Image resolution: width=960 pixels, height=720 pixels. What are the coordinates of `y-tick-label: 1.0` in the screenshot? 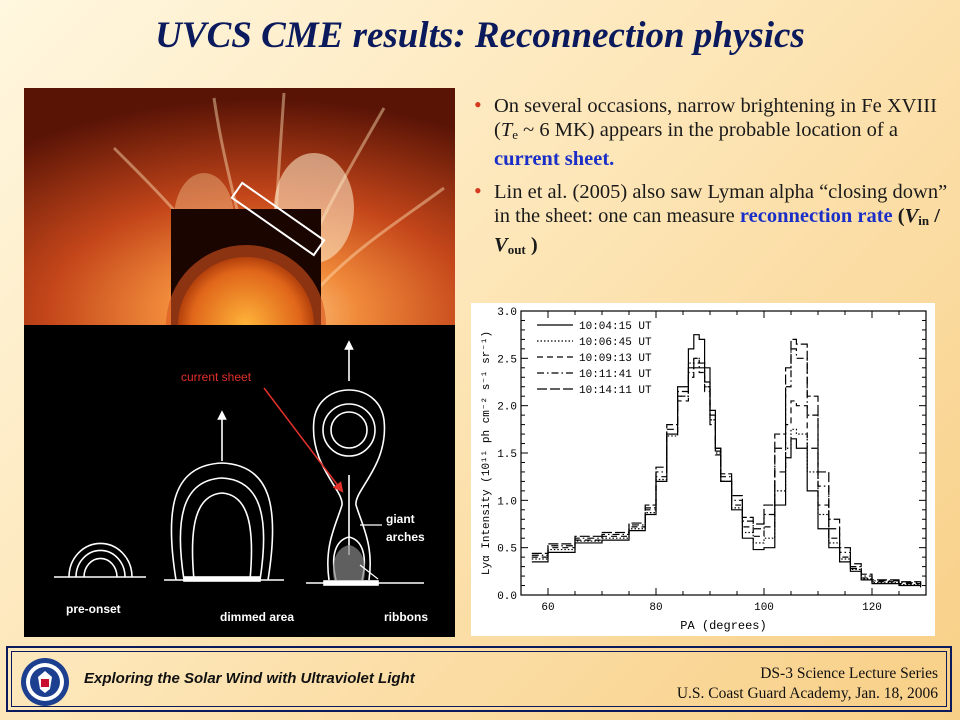 It's located at (507, 502).